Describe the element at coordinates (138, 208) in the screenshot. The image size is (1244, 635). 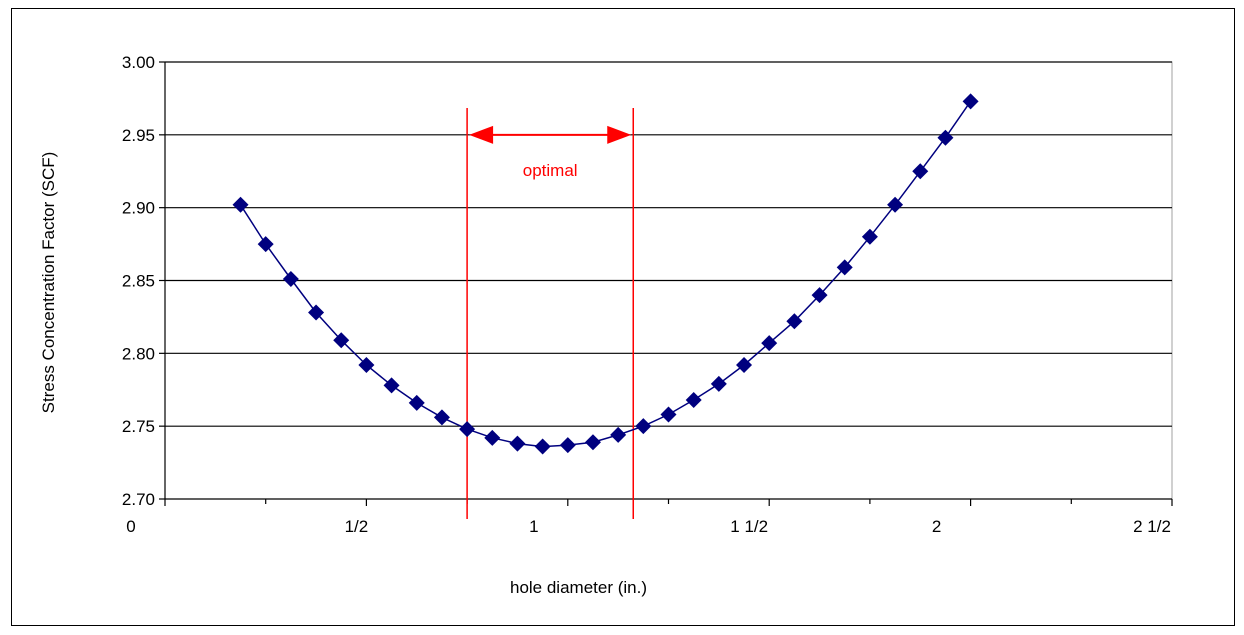
I see `y-tick-label: 2.90` at that location.